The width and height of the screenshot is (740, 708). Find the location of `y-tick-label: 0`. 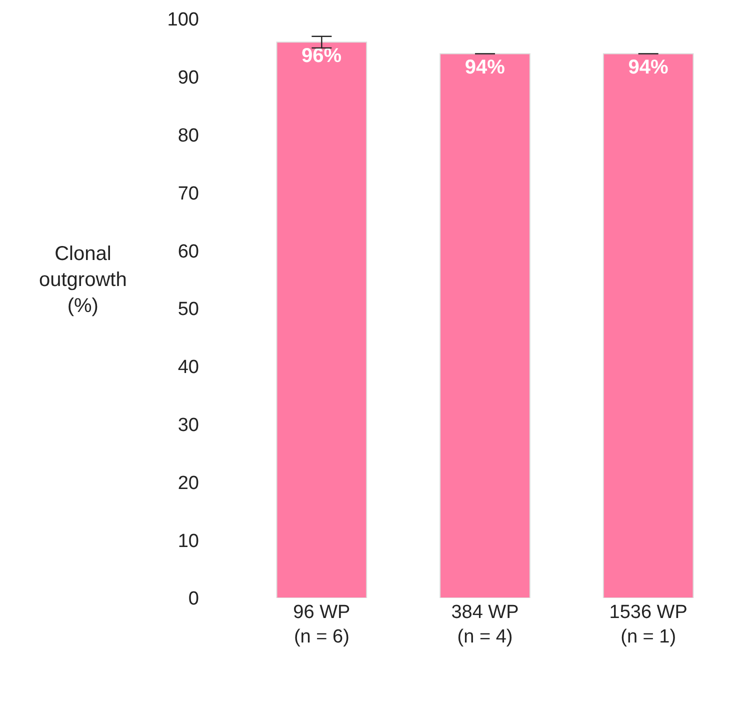

y-tick-label: 0 is located at coordinates (193, 599).